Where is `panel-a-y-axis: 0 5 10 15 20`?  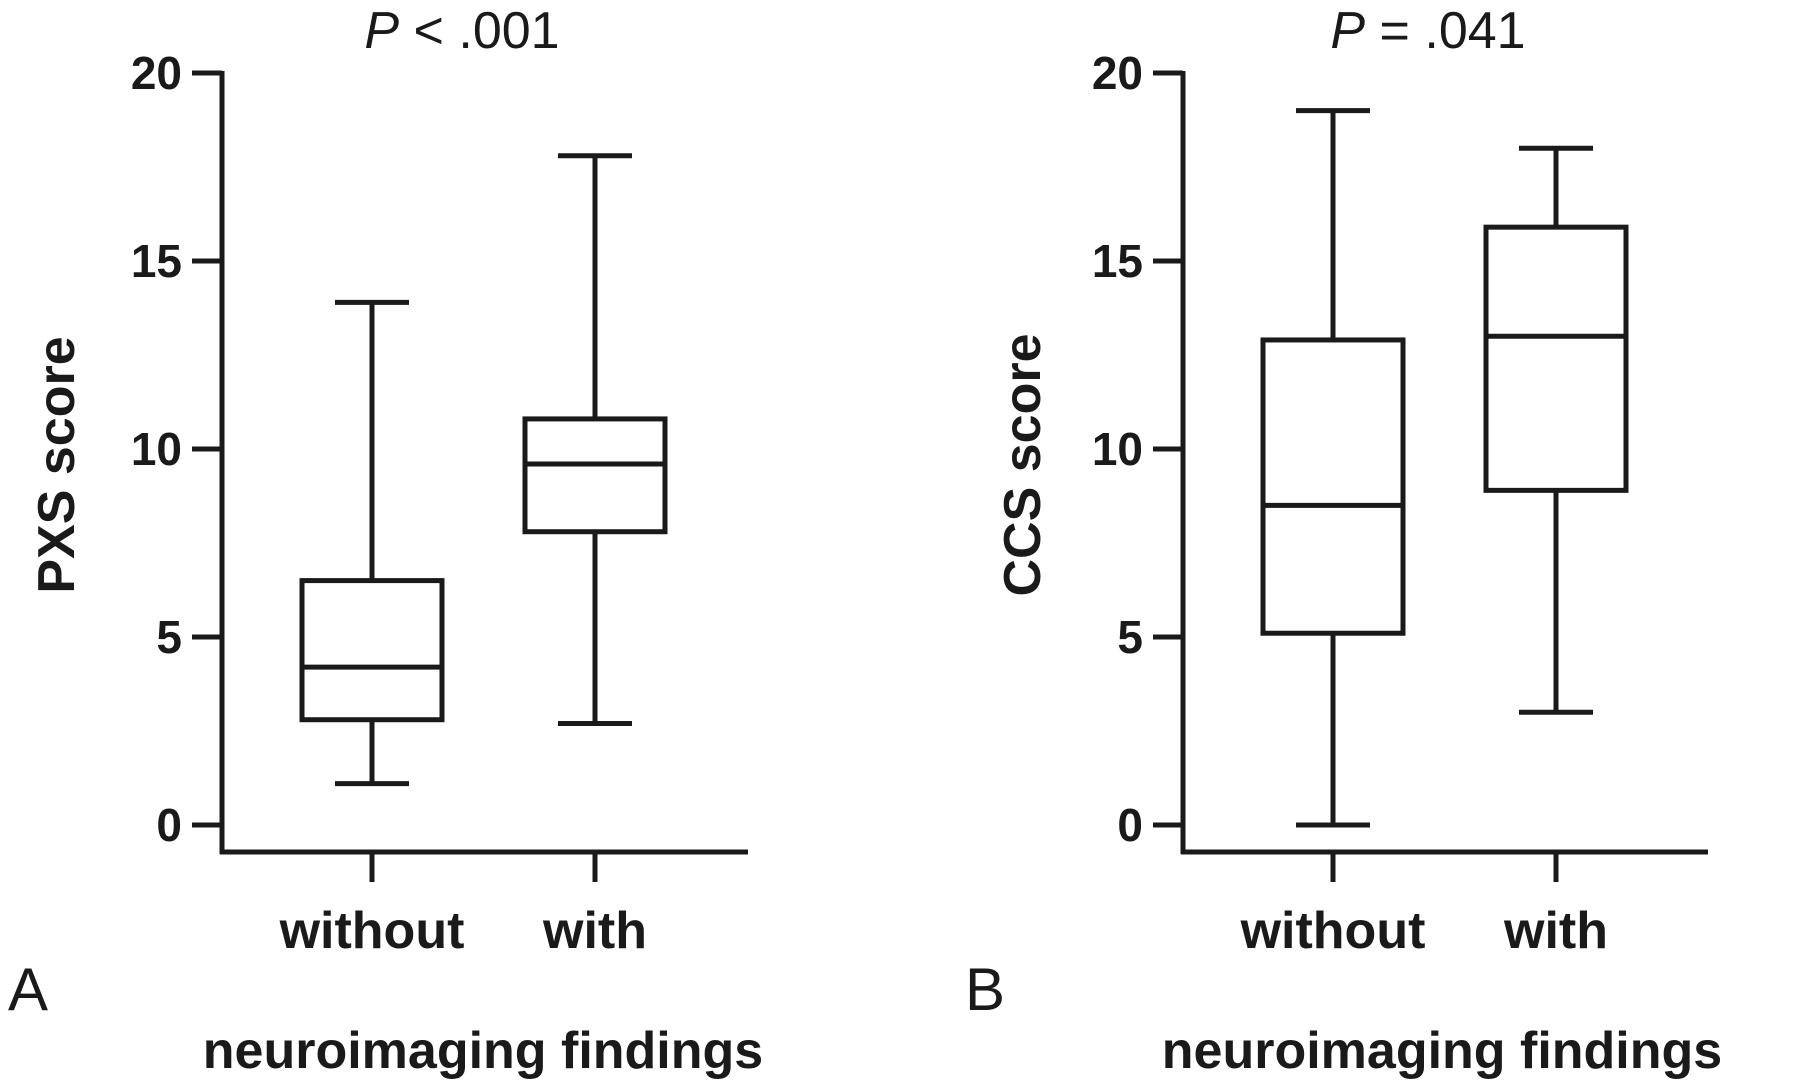 panel-a-y-axis: 0 5 10 15 20 is located at coordinates (178, 450).